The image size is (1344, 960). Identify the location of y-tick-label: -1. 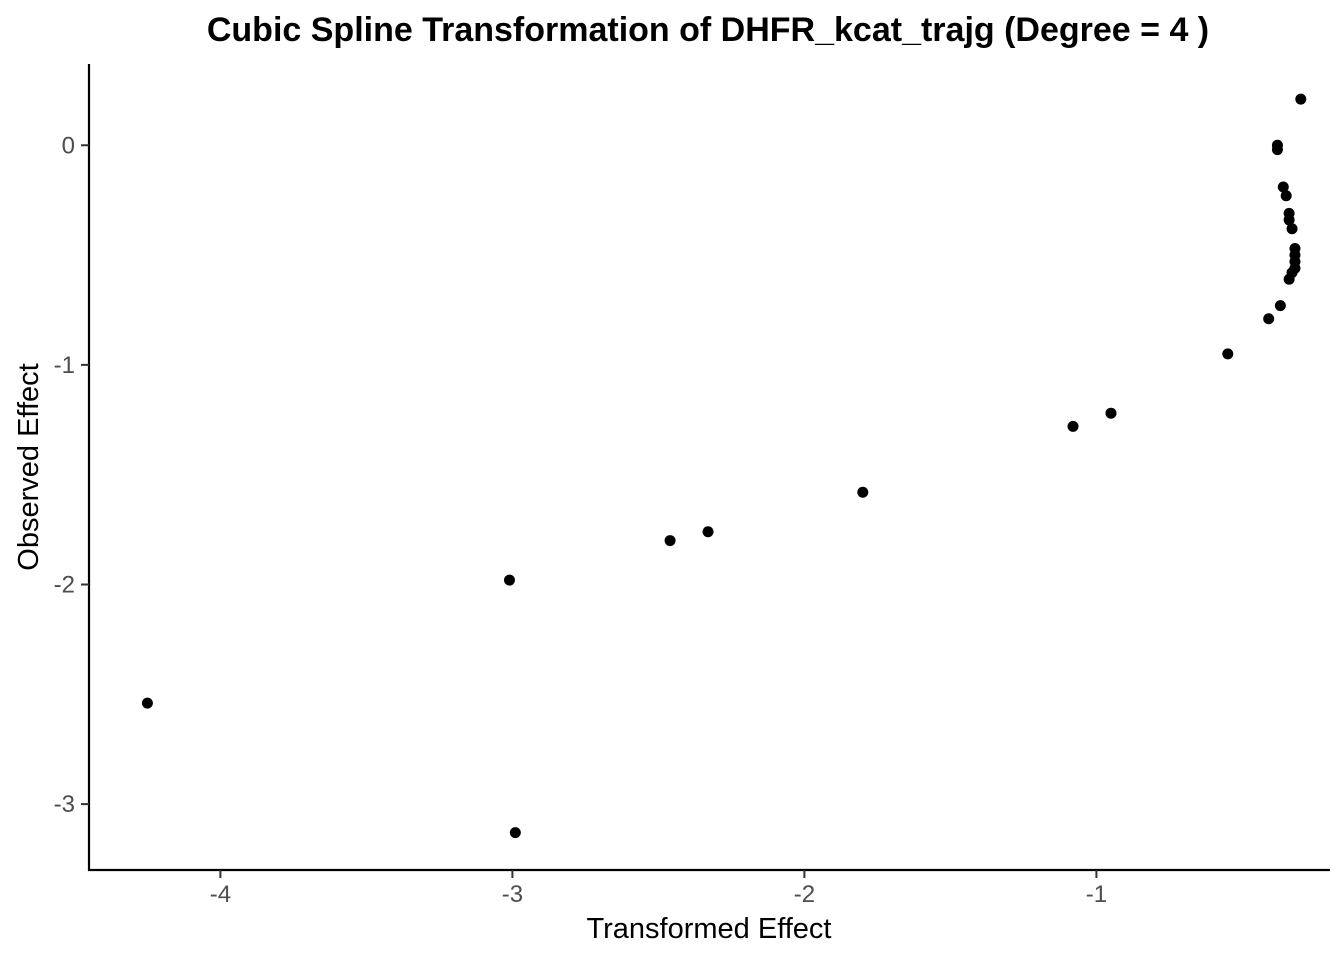
(64, 365).